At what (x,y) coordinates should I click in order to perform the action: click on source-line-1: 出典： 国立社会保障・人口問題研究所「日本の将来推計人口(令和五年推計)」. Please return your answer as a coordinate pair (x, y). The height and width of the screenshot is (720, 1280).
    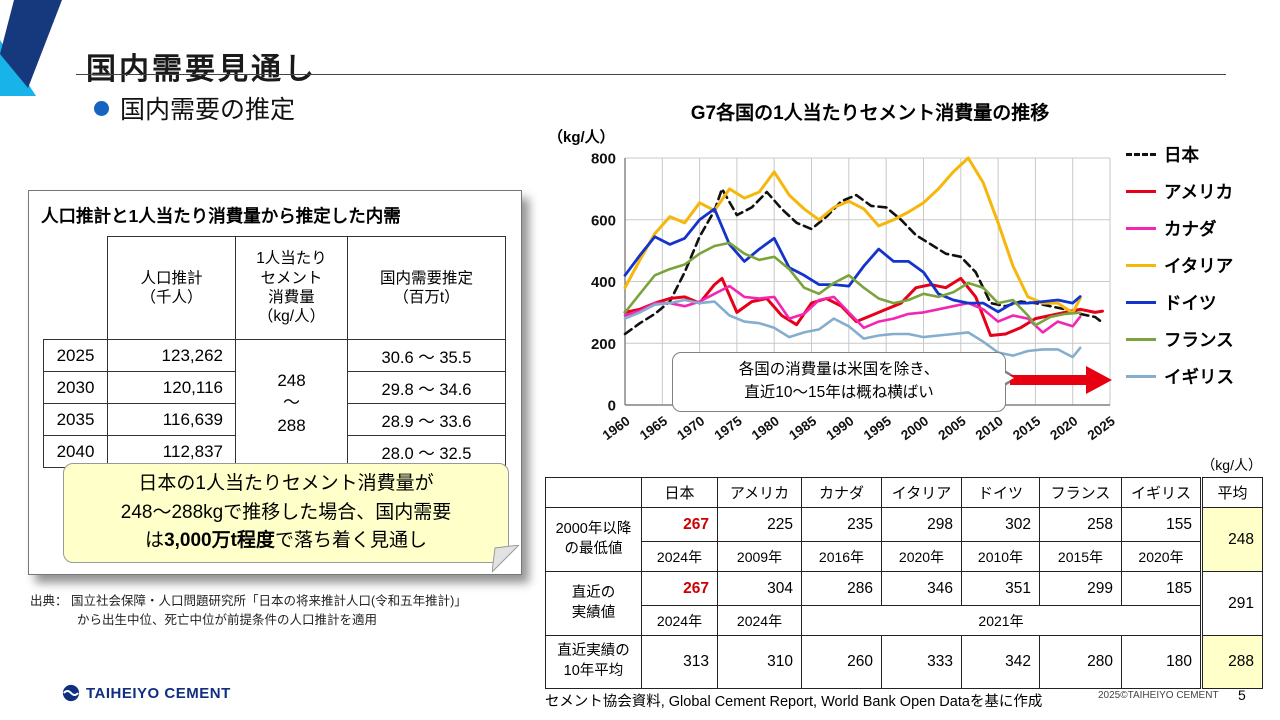
    Looking at the image, I should click on (248, 601).